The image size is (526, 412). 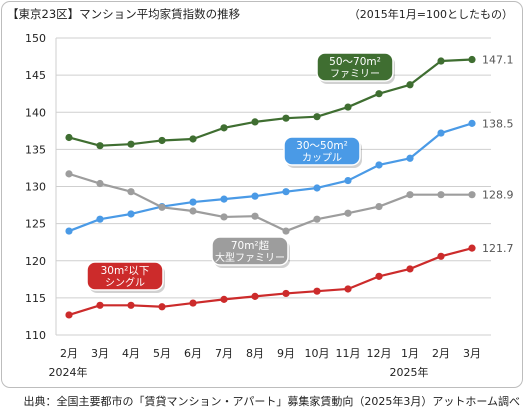 I want to click on year-label: 2024年, so click(x=68, y=372).